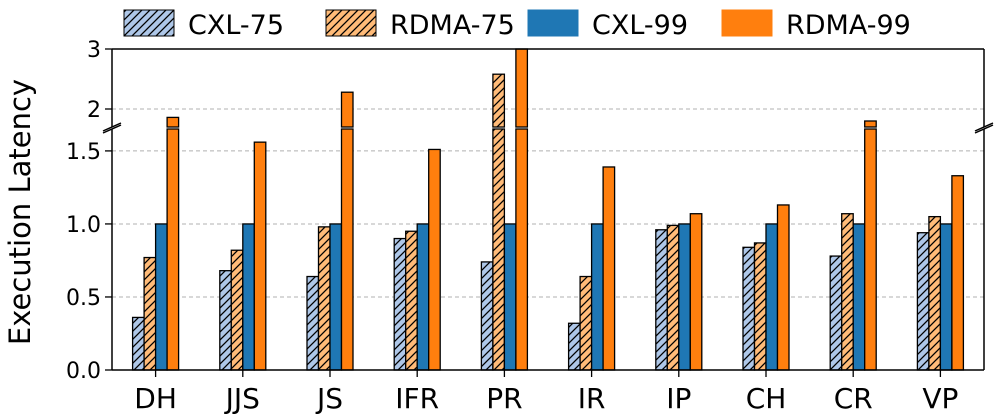 This screenshot has width=996, height=416. What do you see at coordinates (83, 225) in the screenshot?
I see `y-tick-label: 1.0` at bounding box center [83, 225].